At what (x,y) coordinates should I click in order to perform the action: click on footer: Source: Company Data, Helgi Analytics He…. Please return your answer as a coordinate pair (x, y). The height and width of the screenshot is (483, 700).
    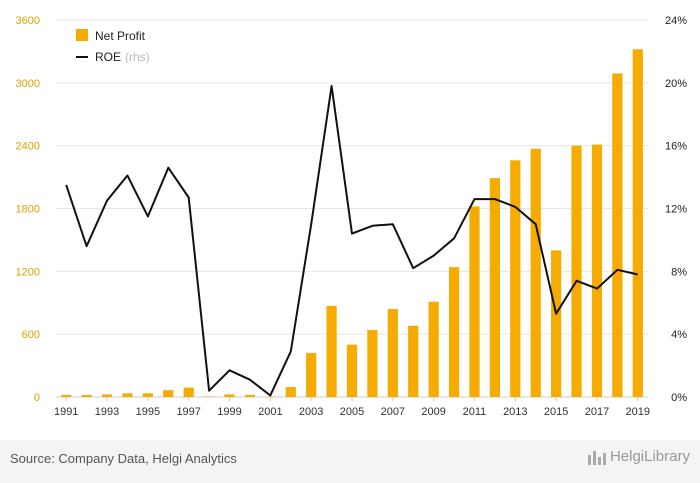
    Looking at the image, I should click on (350, 461).